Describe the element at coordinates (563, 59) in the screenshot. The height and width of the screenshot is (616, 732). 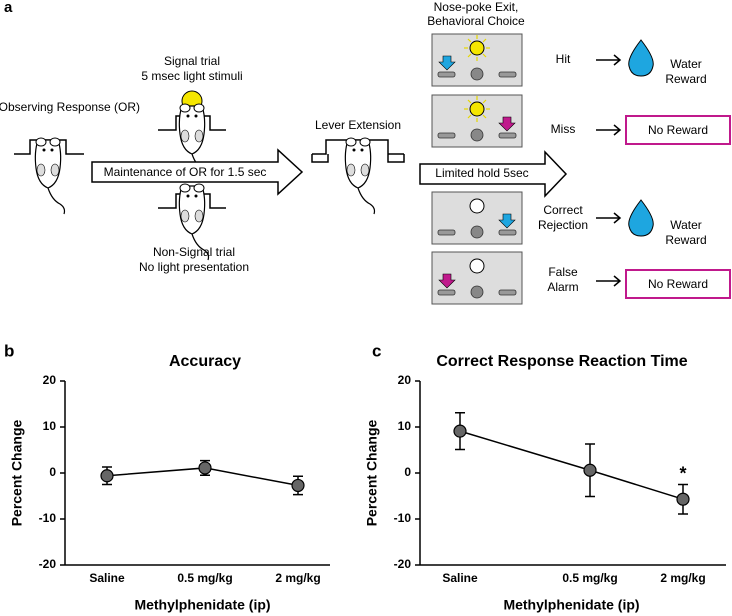
I see `label: Hit` at that location.